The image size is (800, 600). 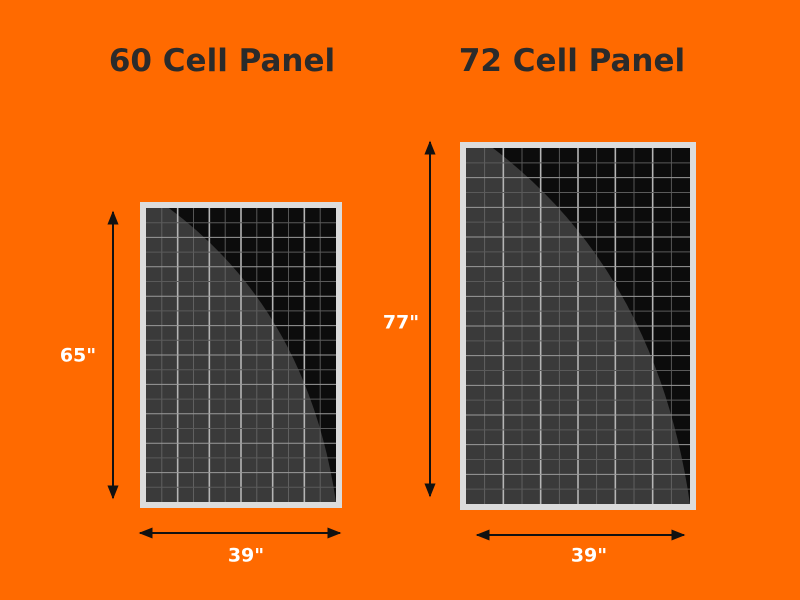 I want to click on height-label: 77", so click(x=401, y=323).